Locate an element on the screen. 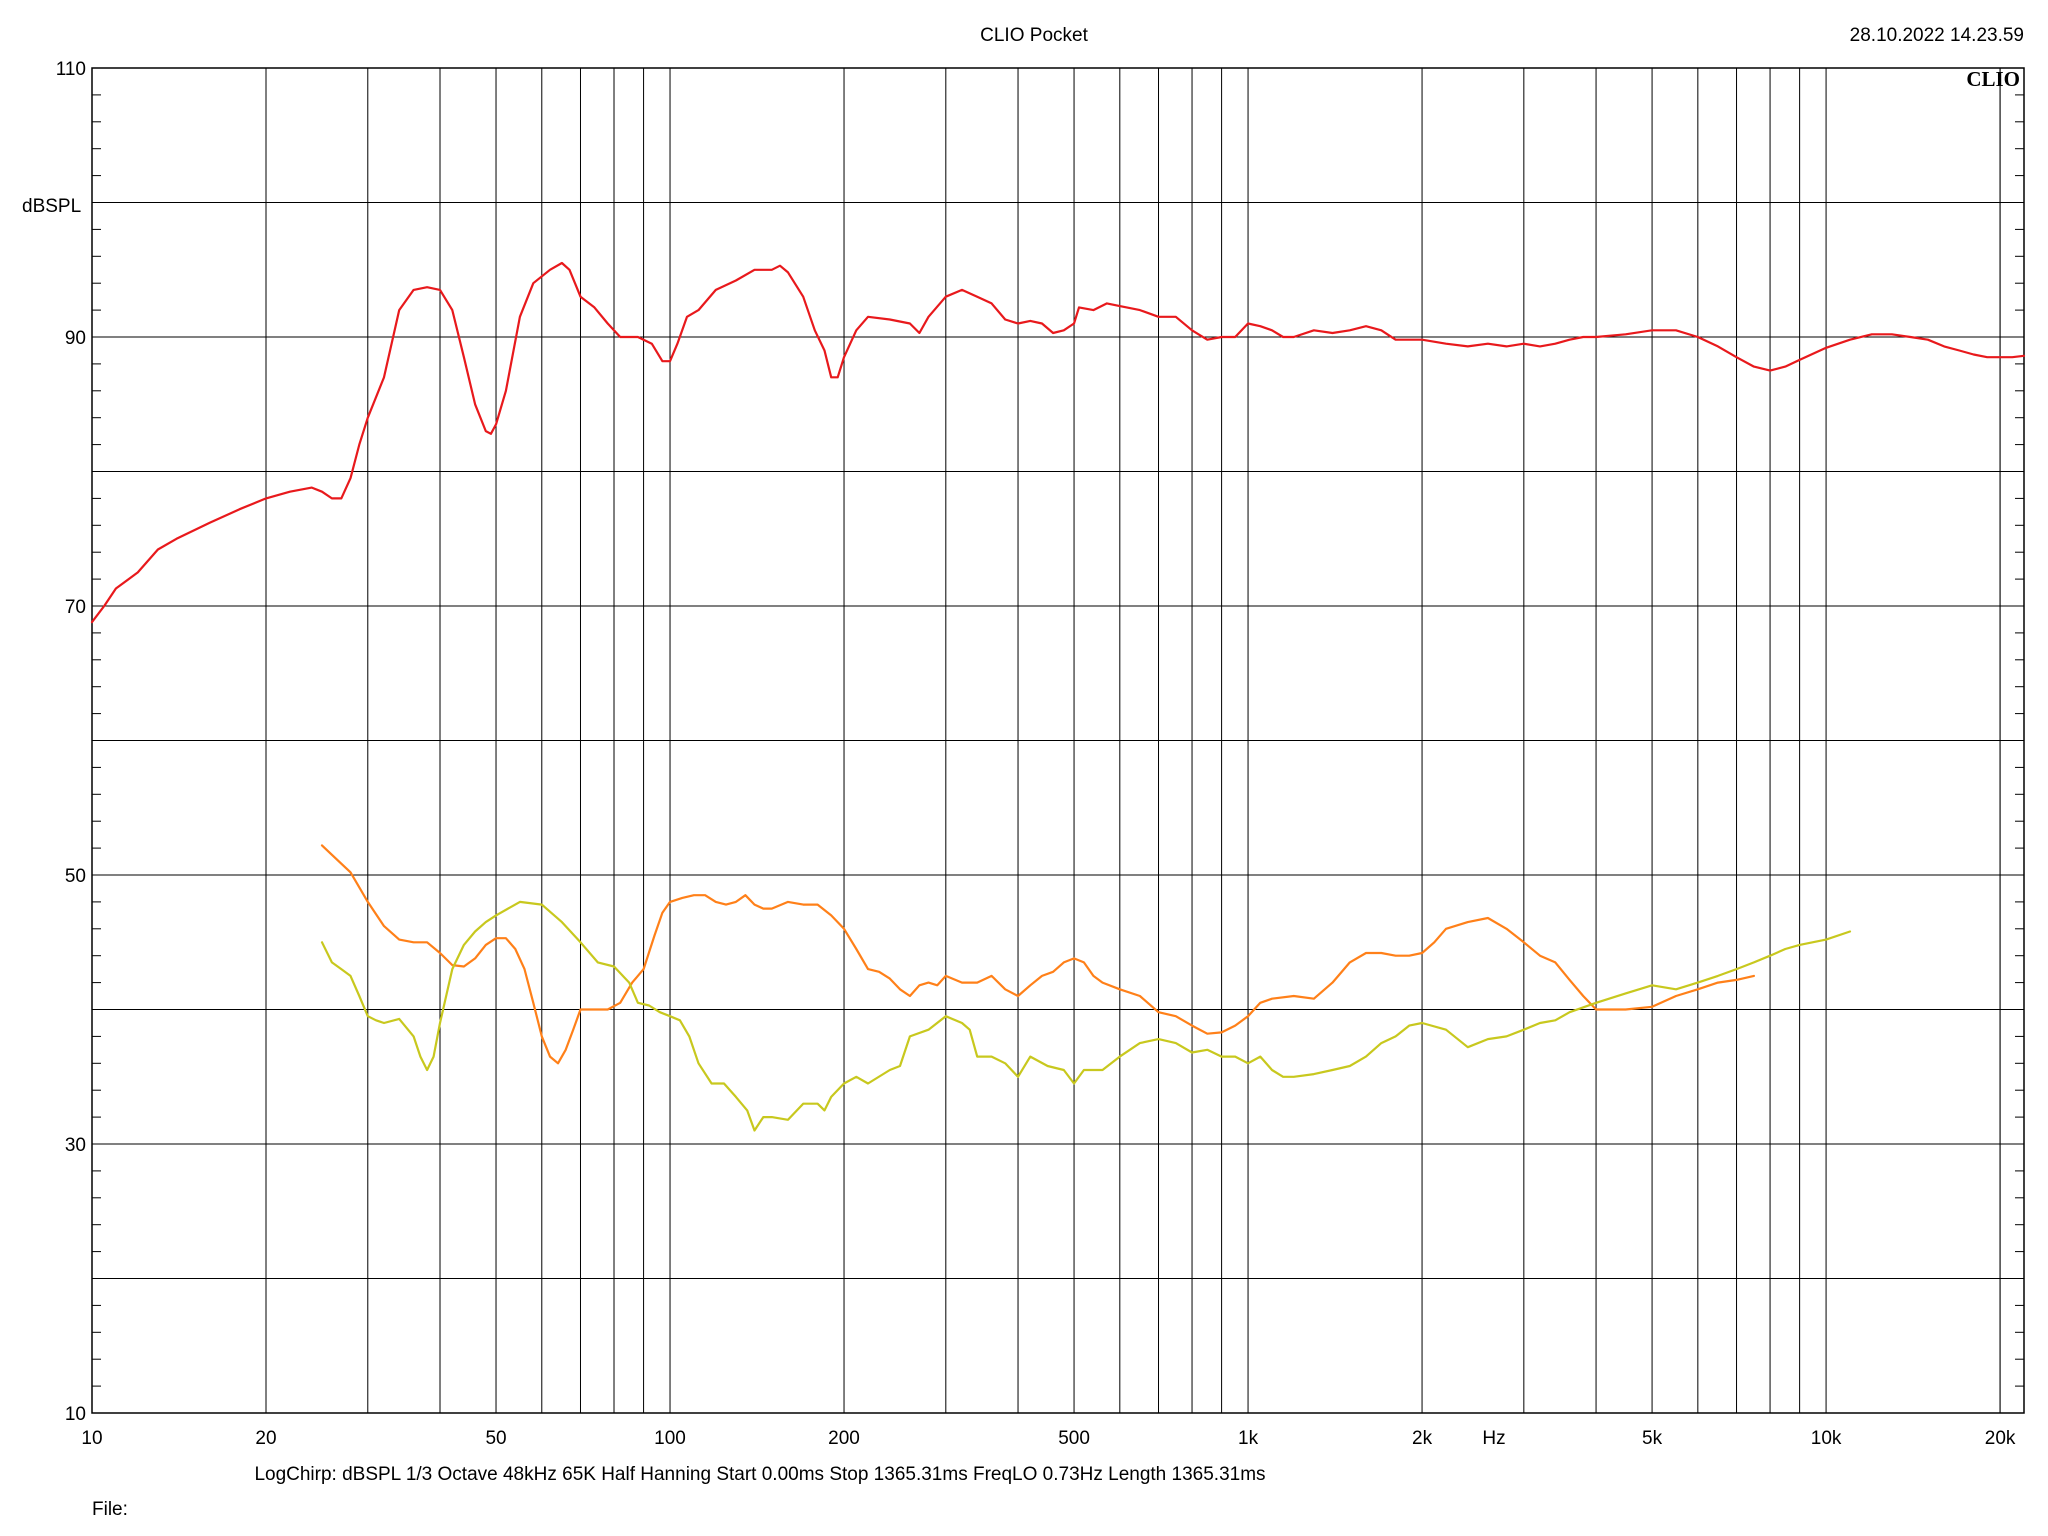 The height and width of the screenshot is (1536, 2048). x-tick-label: 500 is located at coordinates (1074, 1438).